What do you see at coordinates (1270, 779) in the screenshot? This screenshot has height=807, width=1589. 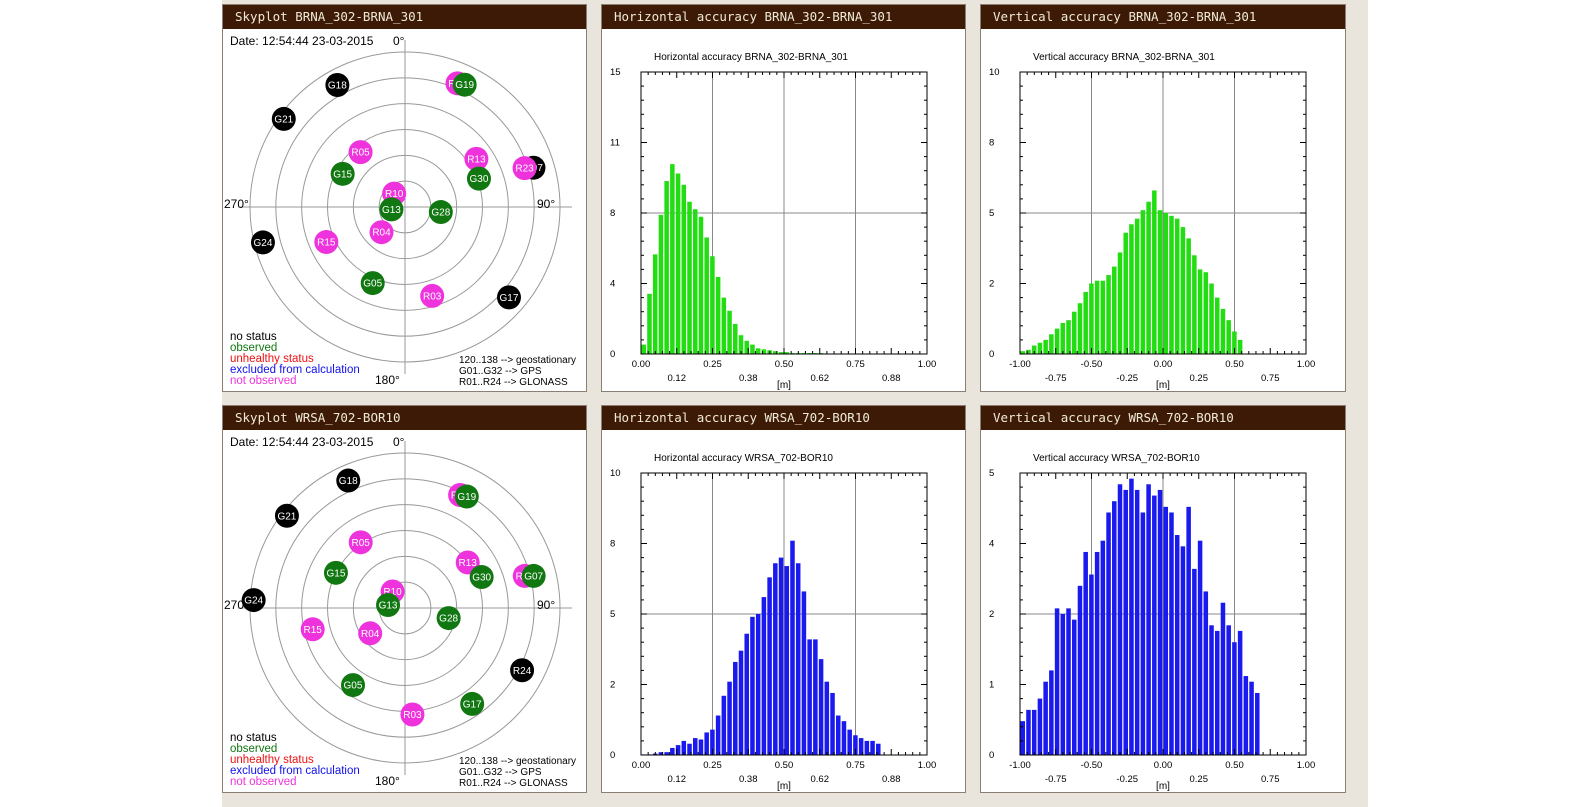 I see `x-tick-label: 0.75` at bounding box center [1270, 779].